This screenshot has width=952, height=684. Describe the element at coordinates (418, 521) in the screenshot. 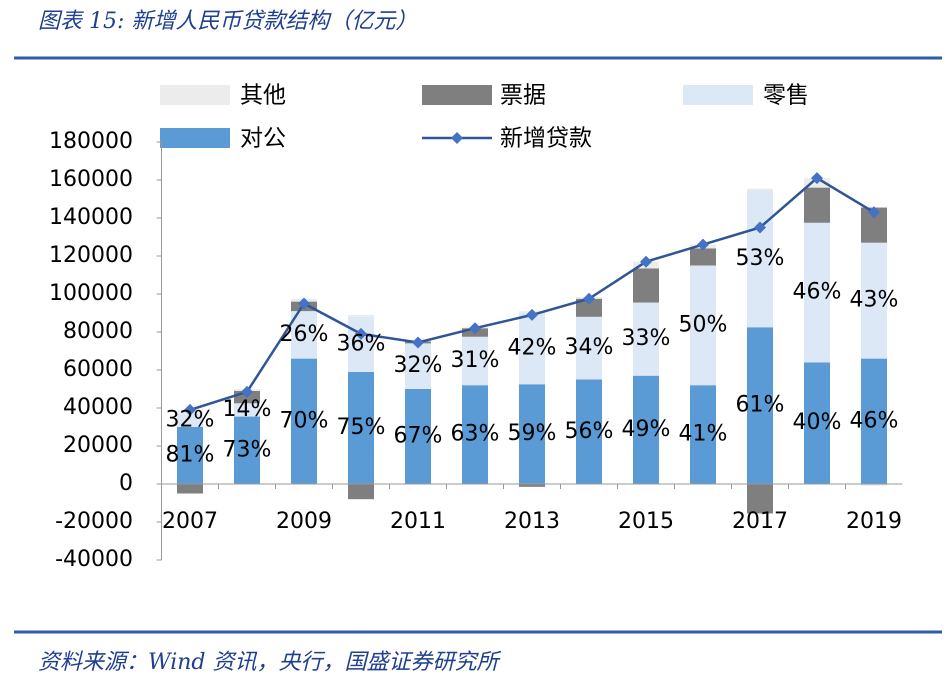

I see `x-tick-label: 2011` at that location.